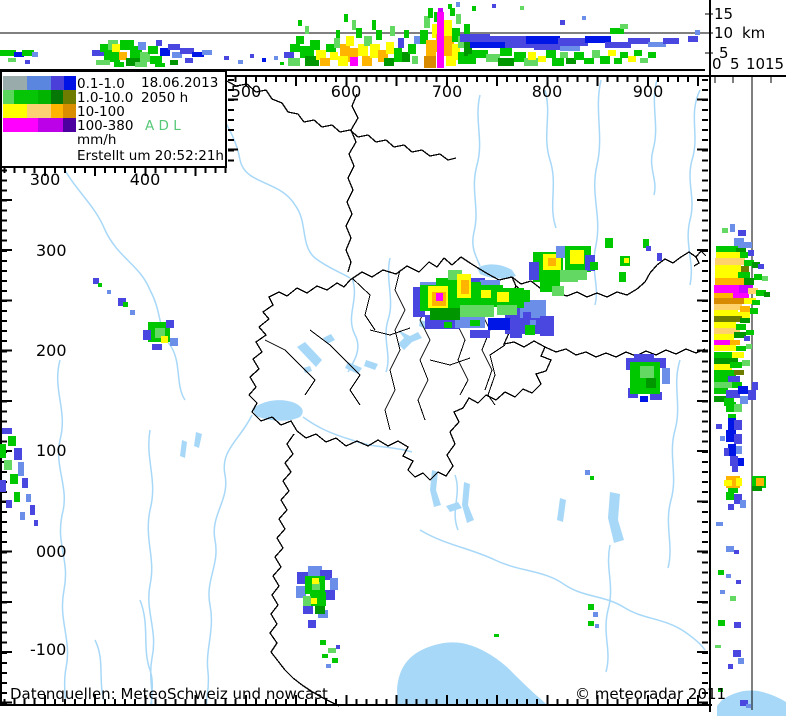  What do you see at coordinates (169, 694) in the screenshot?
I see `datasources-text: Datenquellen: MeteoSchweiz und nowcast` at bounding box center [169, 694].